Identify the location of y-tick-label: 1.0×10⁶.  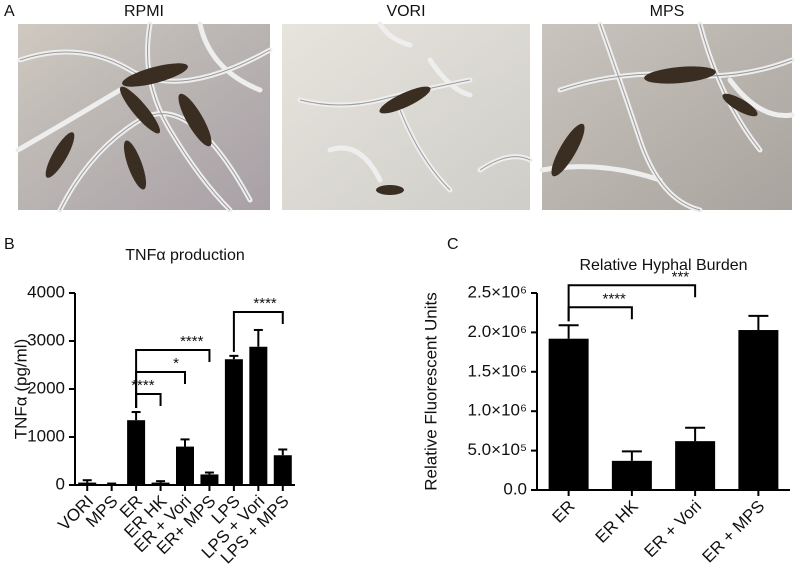
(497, 410).